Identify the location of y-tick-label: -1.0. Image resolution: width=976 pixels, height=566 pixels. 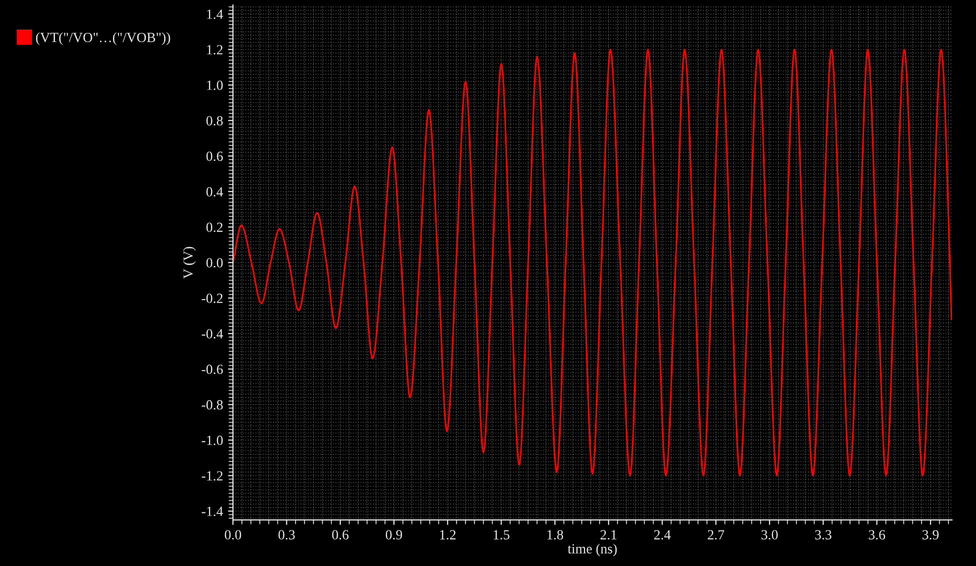
(212, 441).